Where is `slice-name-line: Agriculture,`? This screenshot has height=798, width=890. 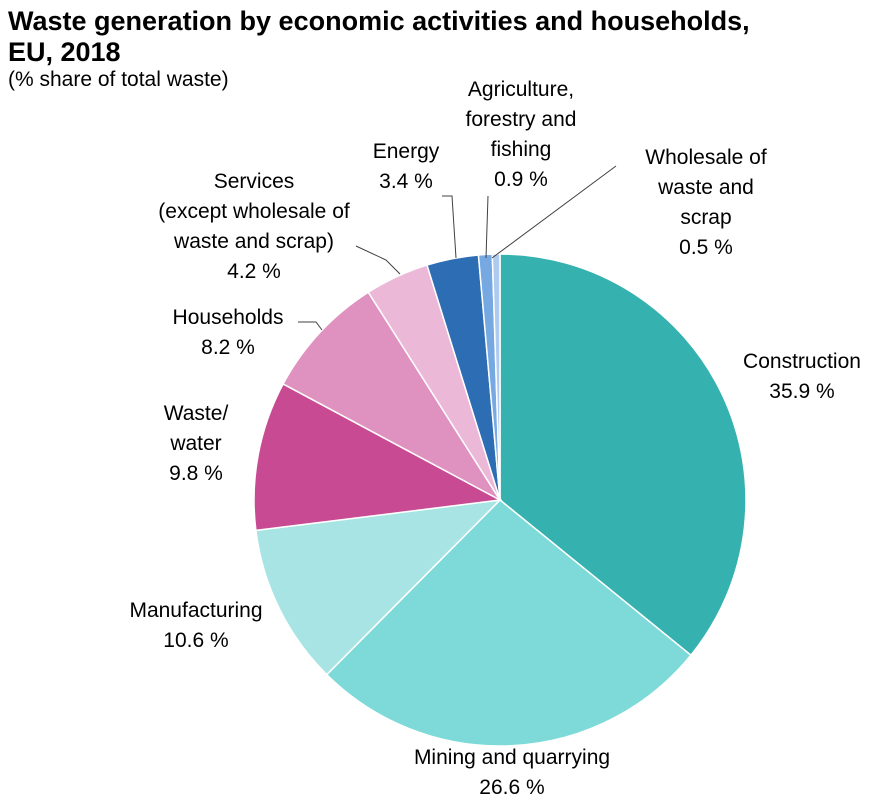
slice-name-line: Agriculture, is located at coordinates (521, 89).